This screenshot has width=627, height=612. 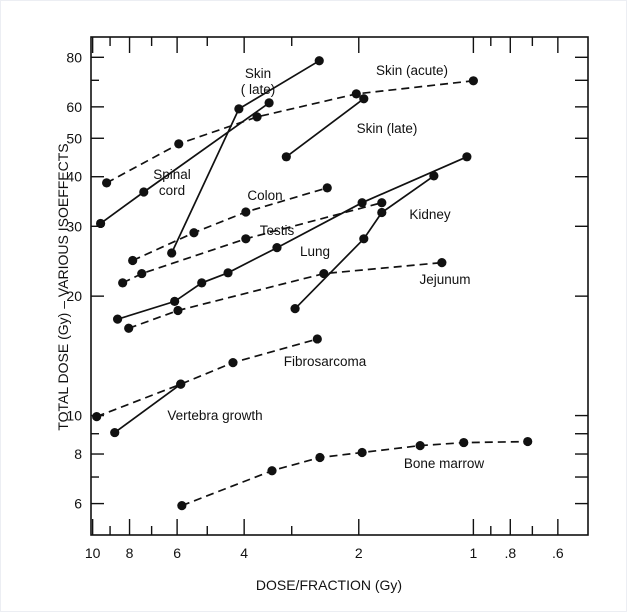 I want to click on series-line-jejunum, so click(x=285, y=295).